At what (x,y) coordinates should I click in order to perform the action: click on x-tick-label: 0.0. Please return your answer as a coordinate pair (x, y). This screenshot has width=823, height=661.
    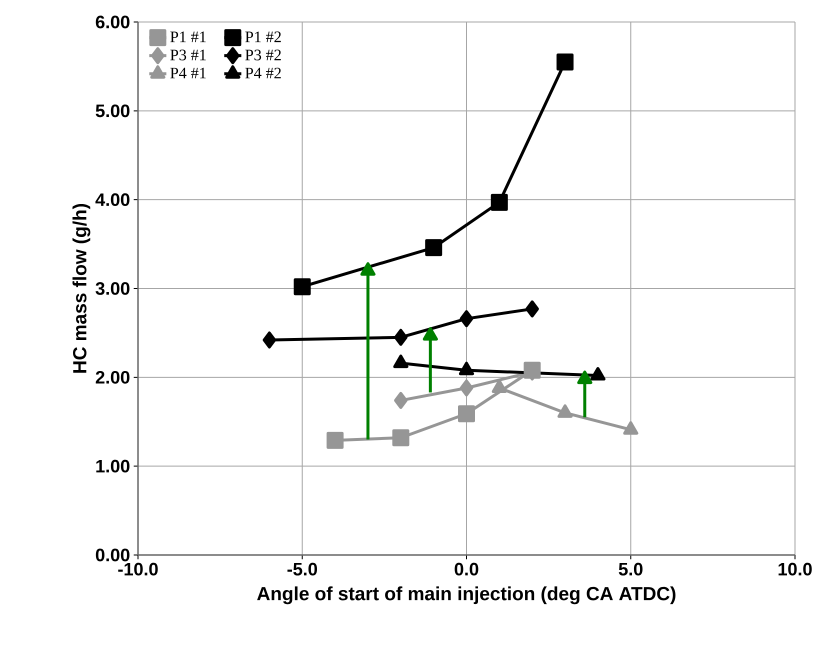
    Looking at the image, I should click on (466, 569).